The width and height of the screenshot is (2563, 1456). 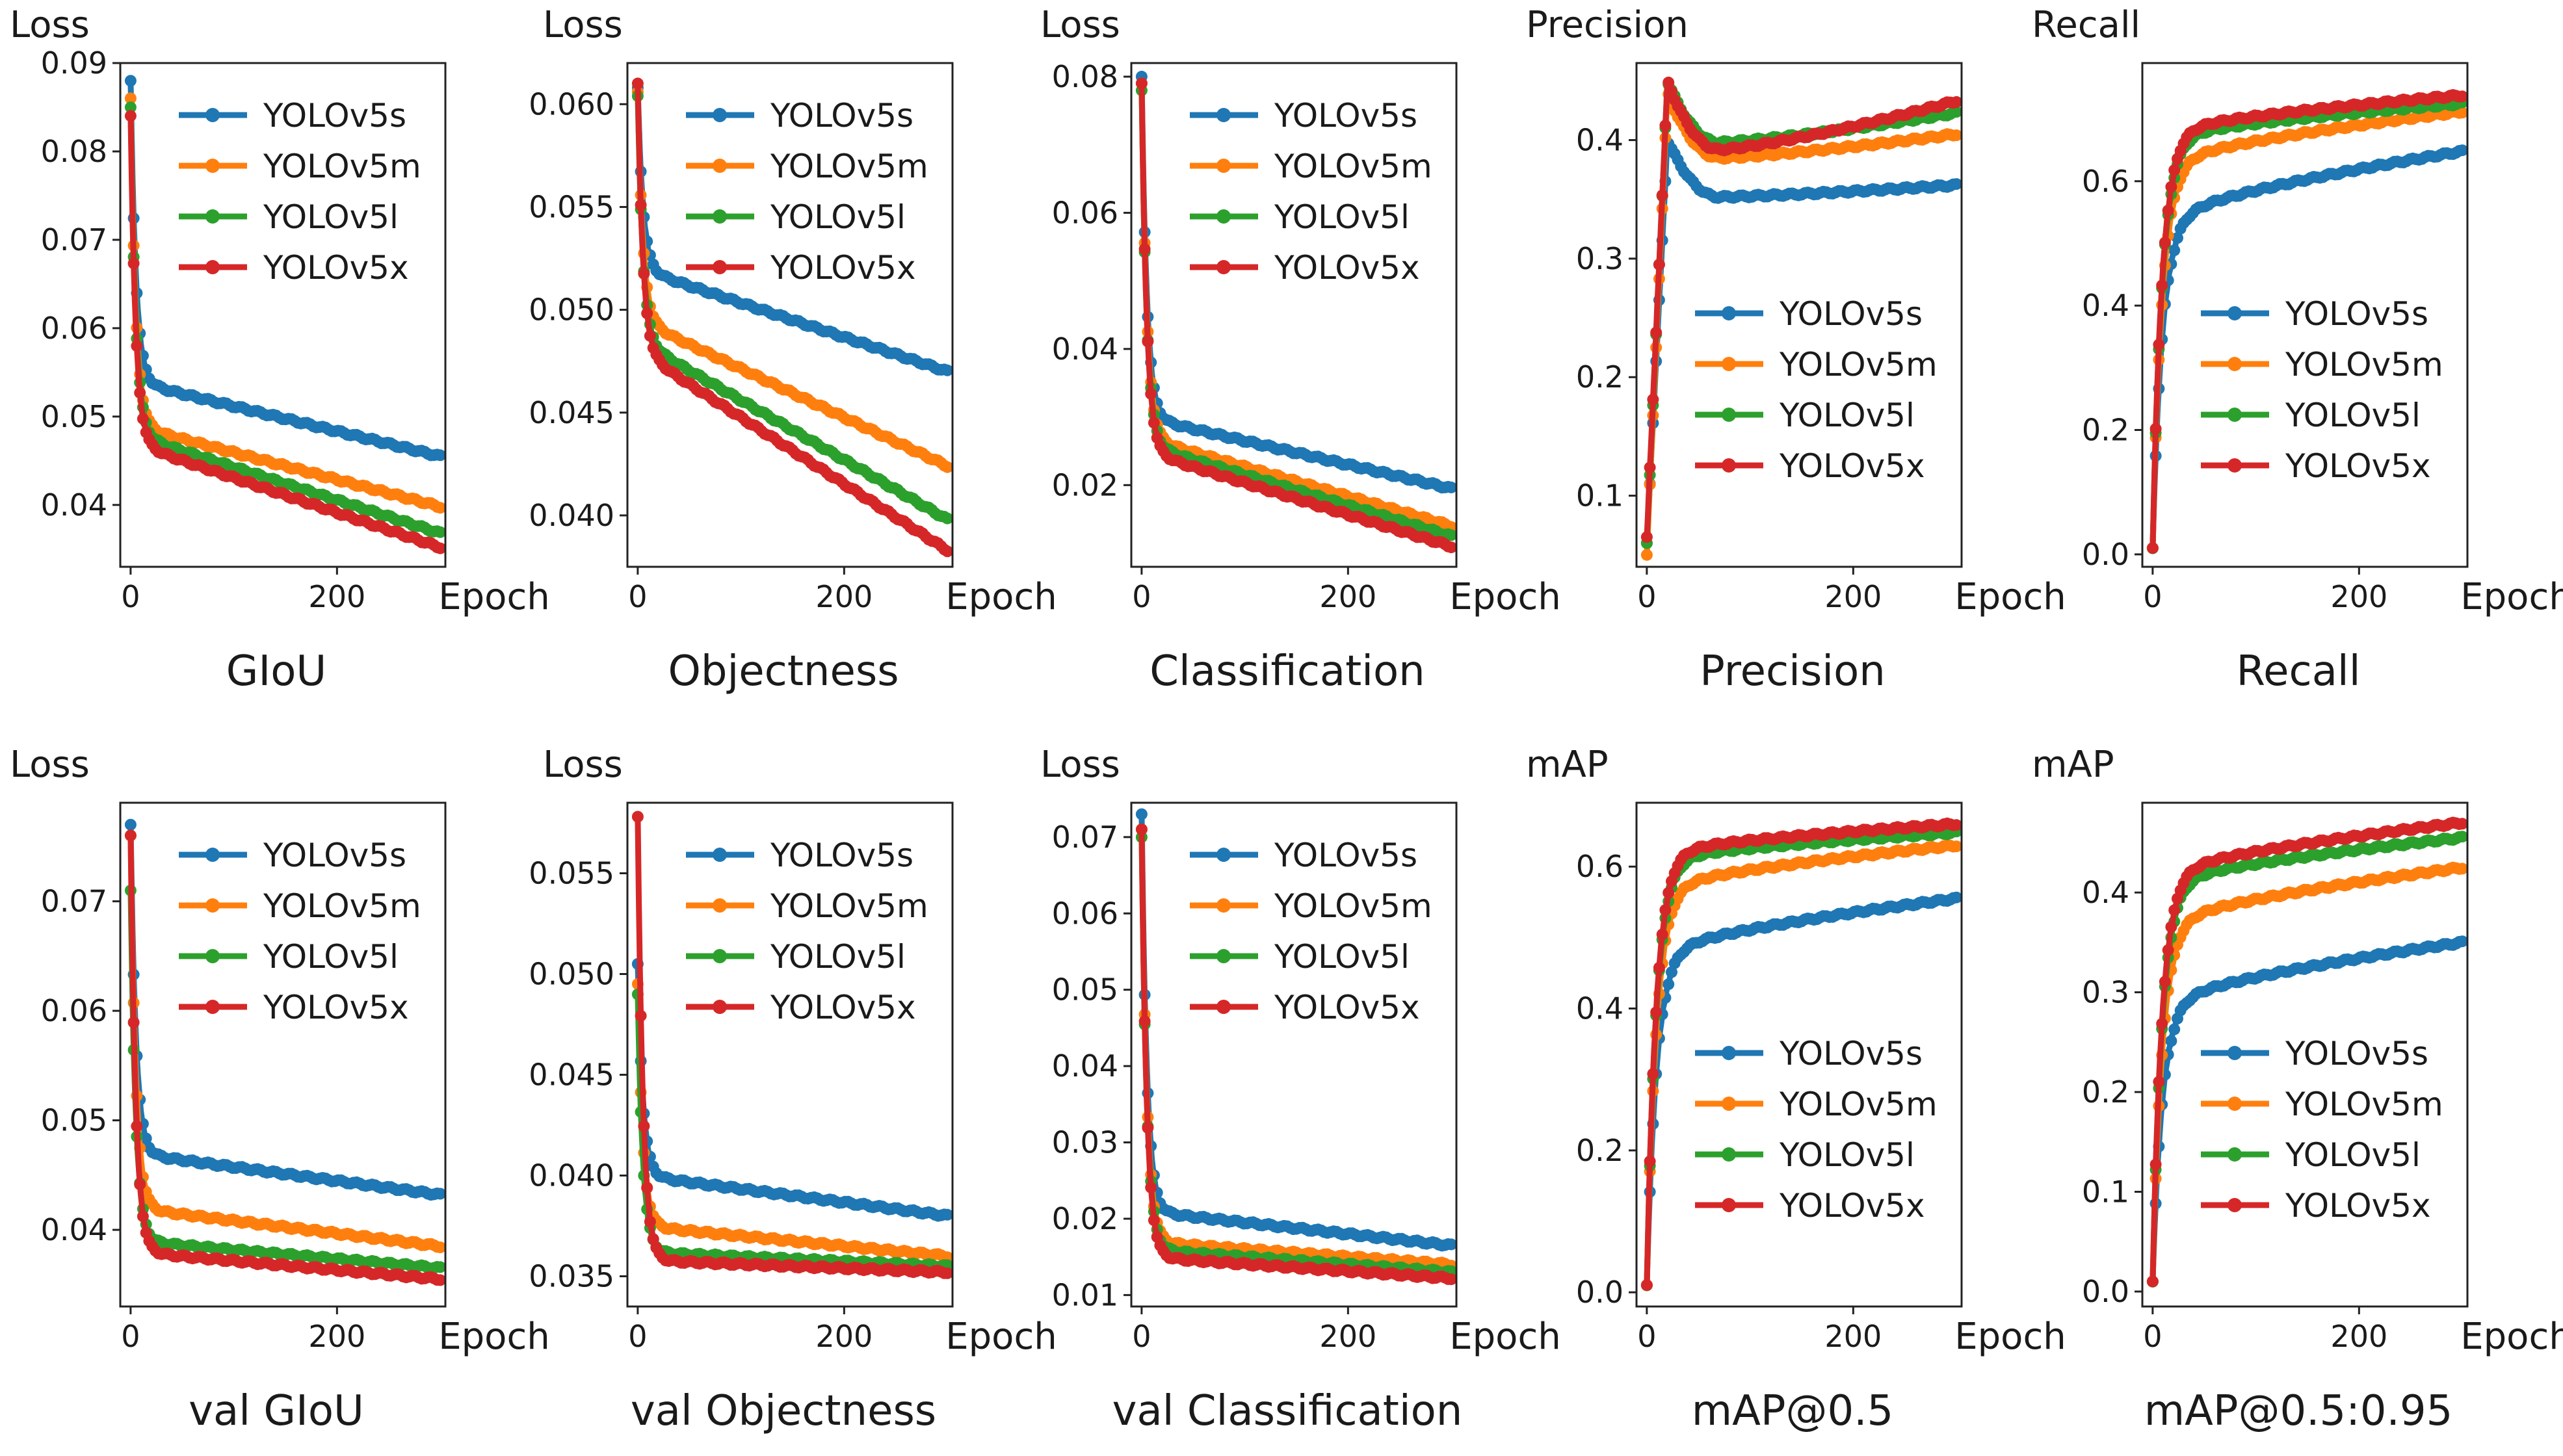 What do you see at coordinates (783, 671) in the screenshot?
I see `chart-title: Objectness` at bounding box center [783, 671].